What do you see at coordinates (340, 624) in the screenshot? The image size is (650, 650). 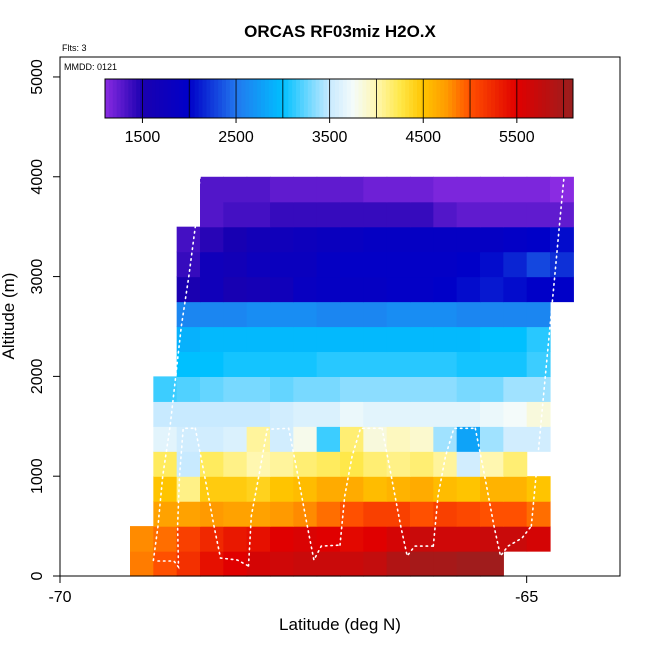 I see `x-axis-label: Latitude (deg N)` at bounding box center [340, 624].